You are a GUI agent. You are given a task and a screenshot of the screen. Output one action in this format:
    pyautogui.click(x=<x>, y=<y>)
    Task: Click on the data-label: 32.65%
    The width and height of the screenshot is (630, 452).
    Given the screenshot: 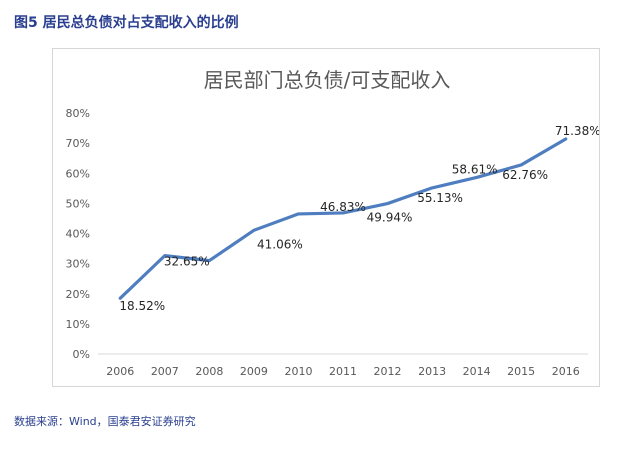 What is the action you would take?
    pyautogui.click(x=187, y=262)
    